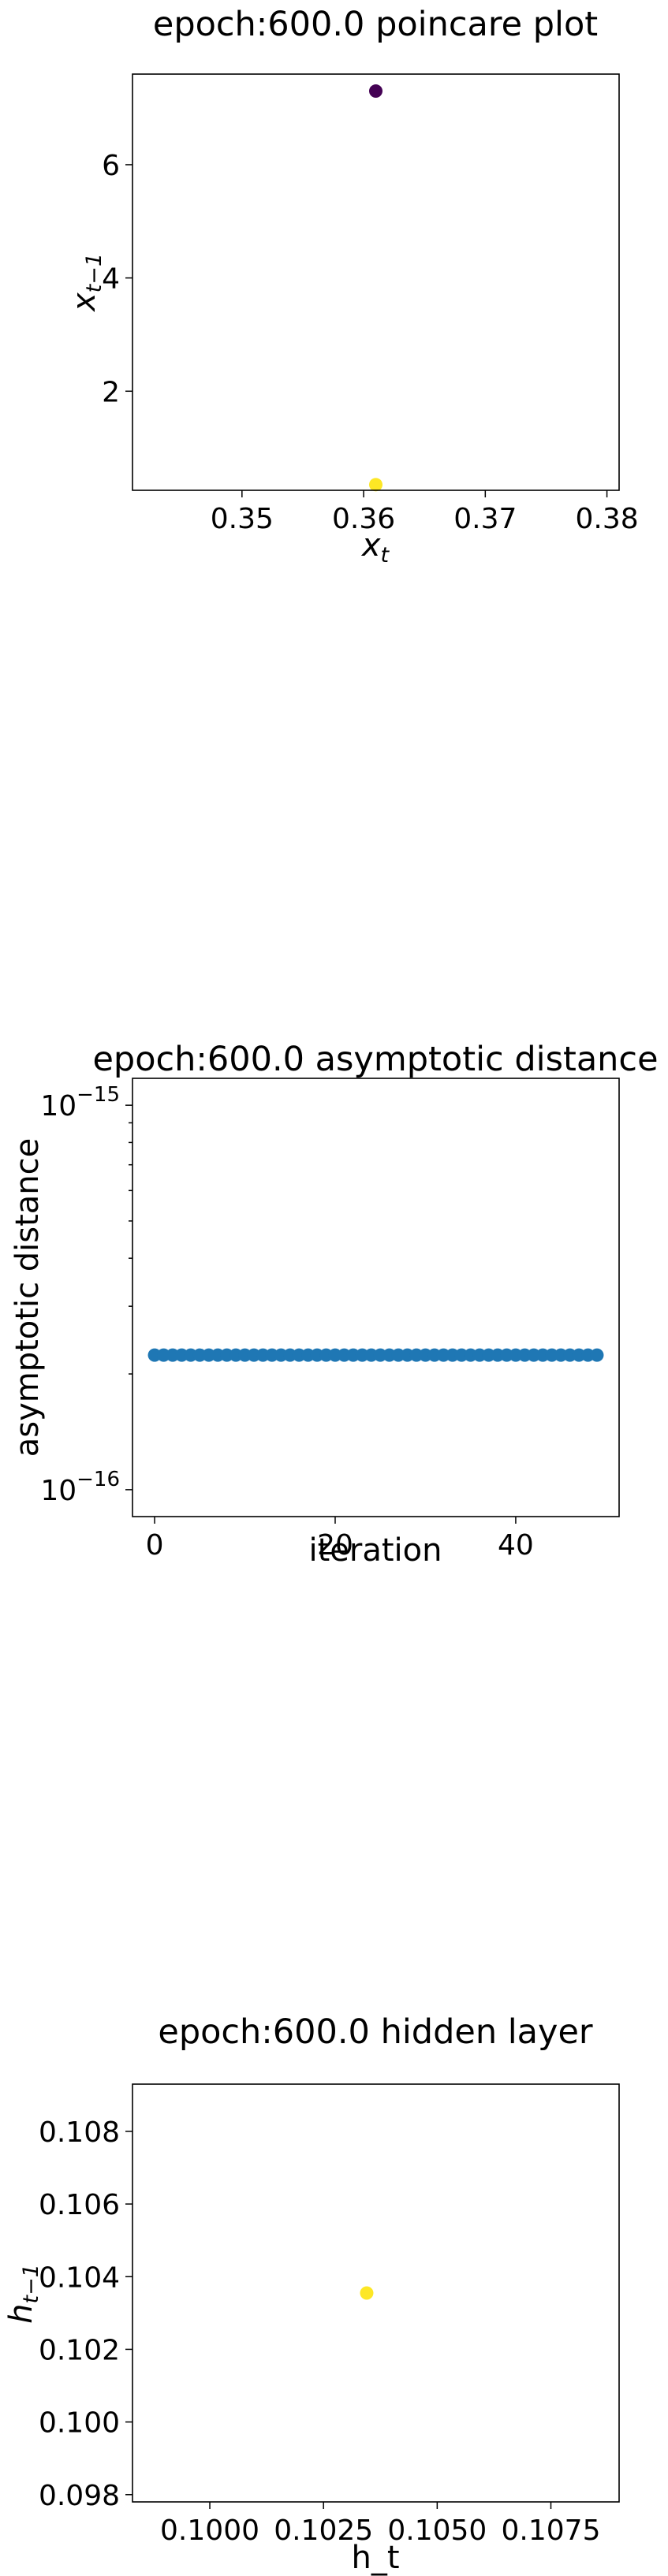  What do you see at coordinates (79, 2277) in the screenshot?
I see `y-tick-label: 0.104` at bounding box center [79, 2277].